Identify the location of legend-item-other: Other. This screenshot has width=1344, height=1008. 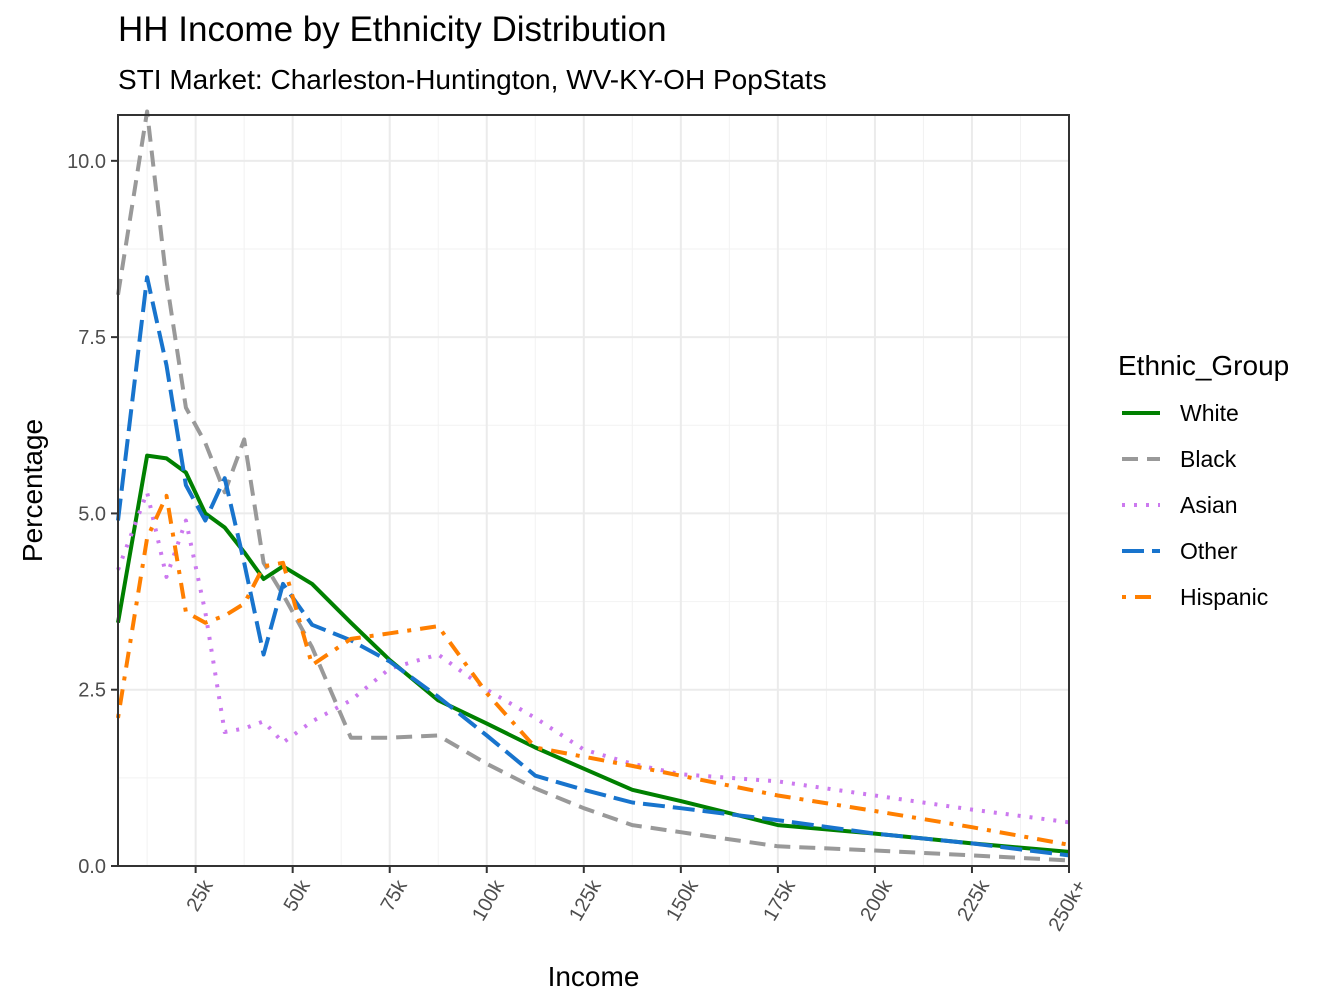
(1203, 551).